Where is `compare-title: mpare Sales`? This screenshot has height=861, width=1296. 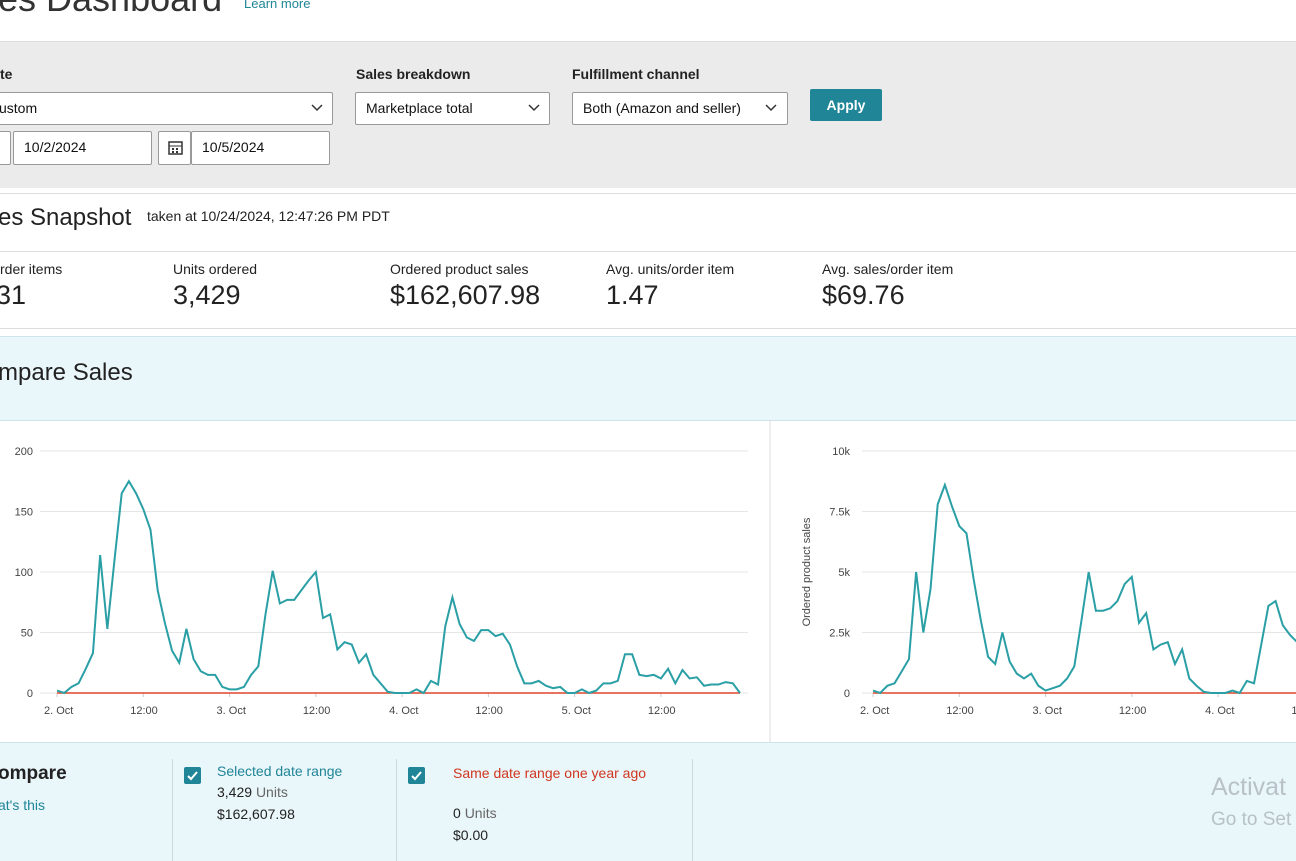
compare-title: mpare Sales is located at coordinates (66, 372).